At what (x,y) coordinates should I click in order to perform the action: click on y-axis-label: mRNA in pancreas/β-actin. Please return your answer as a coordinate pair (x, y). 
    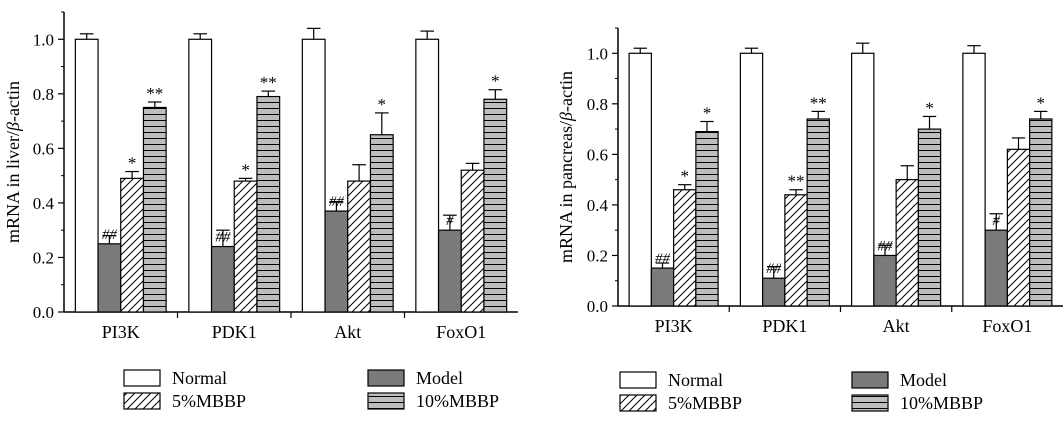
    Looking at the image, I should click on (566, 167).